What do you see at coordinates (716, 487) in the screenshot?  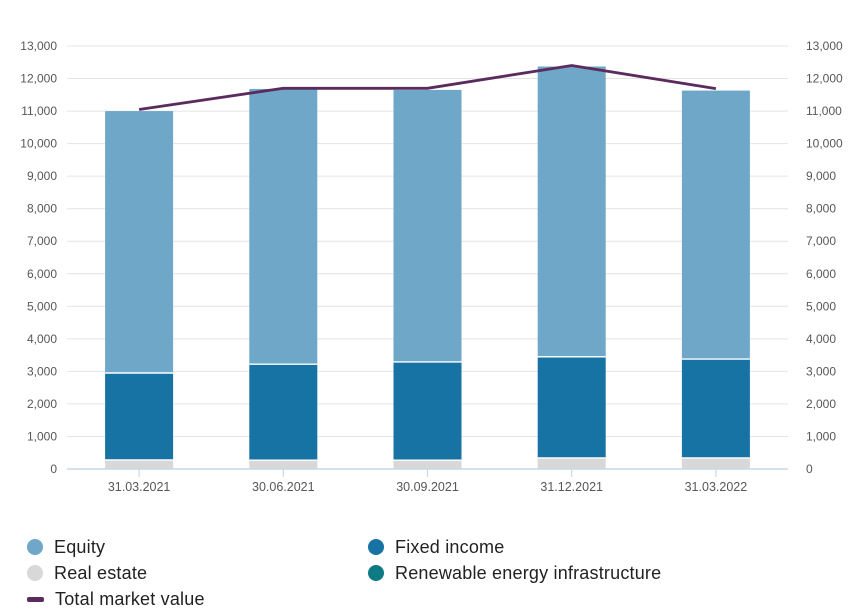 I see `x-axis-label: 31.03.2022` at bounding box center [716, 487].